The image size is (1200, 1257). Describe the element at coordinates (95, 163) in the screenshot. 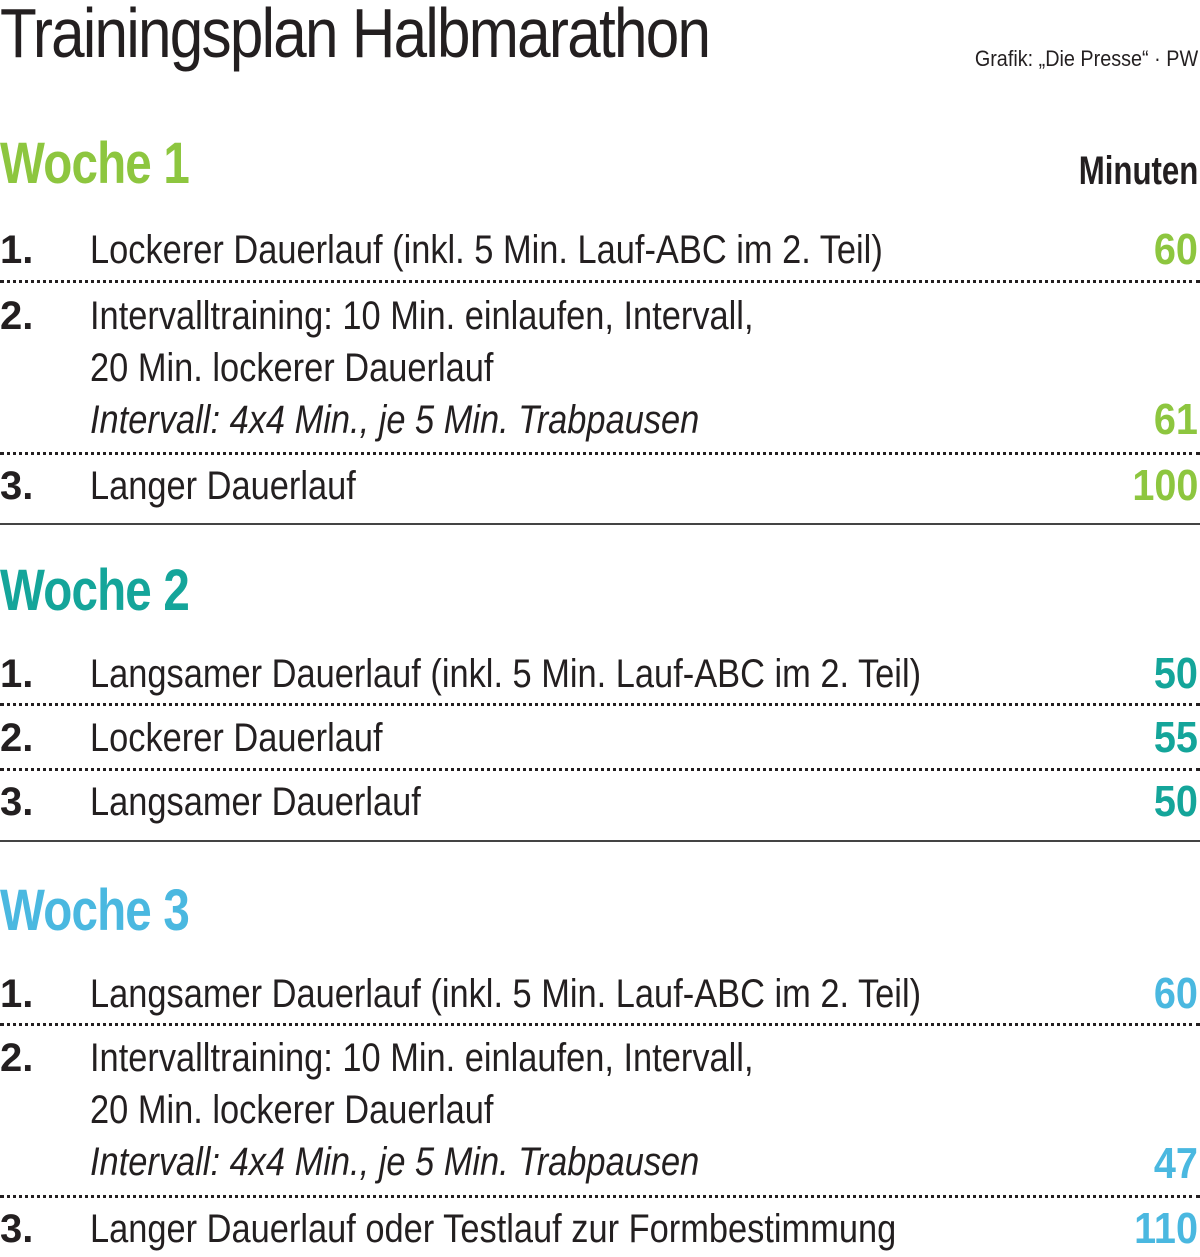

I see `week-1-title: Woche 1` at that location.